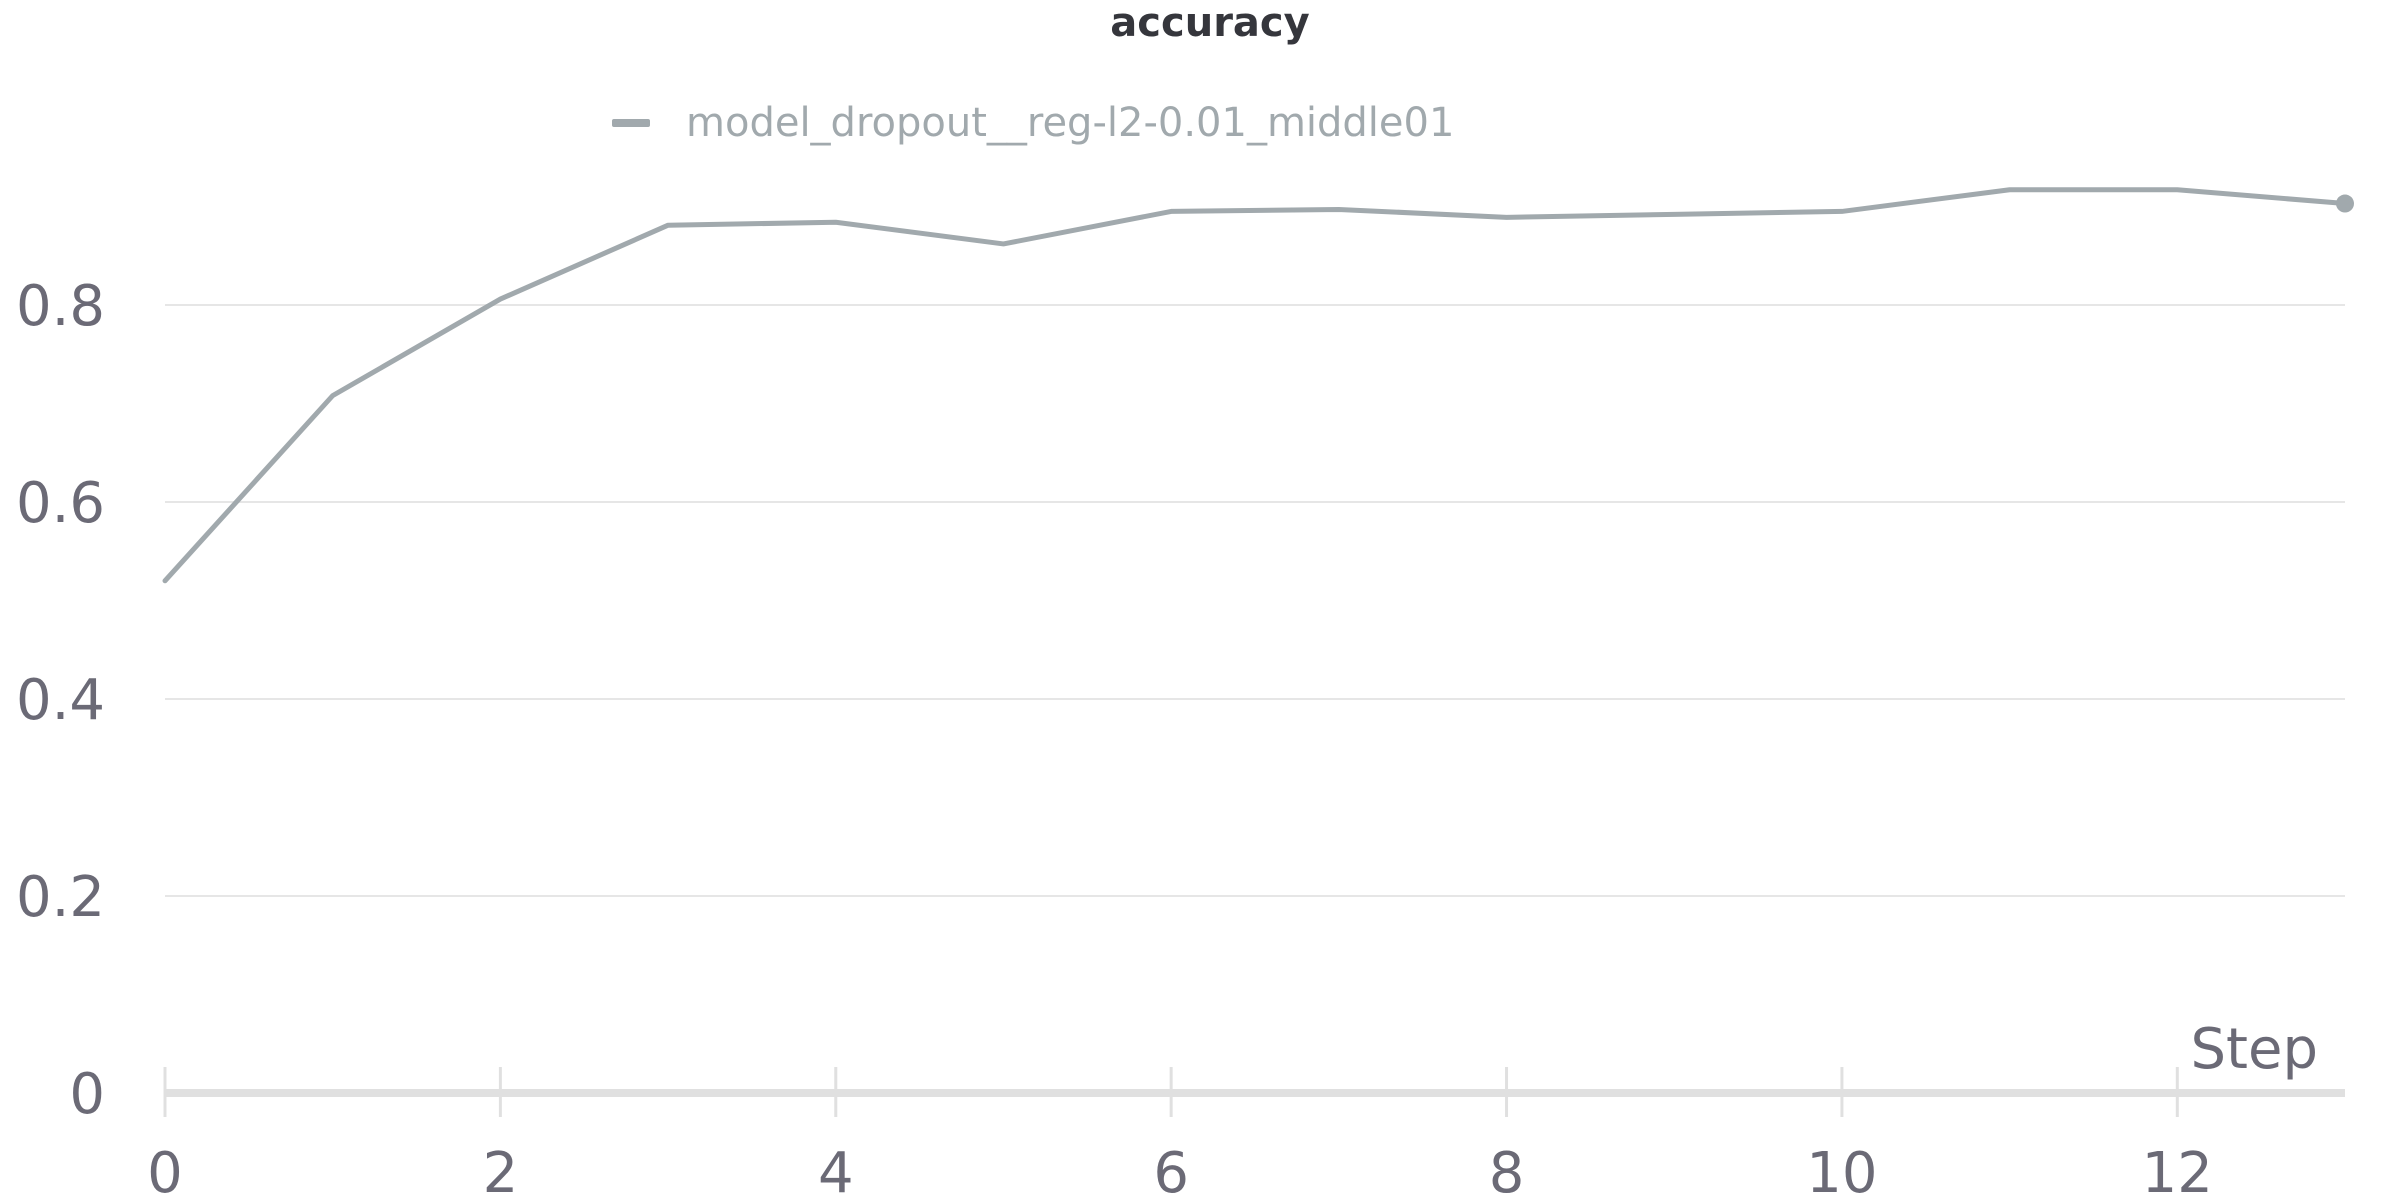 The width and height of the screenshot is (2400, 1200). What do you see at coordinates (836, 1170) in the screenshot?
I see `x-tick-label: 4` at bounding box center [836, 1170].